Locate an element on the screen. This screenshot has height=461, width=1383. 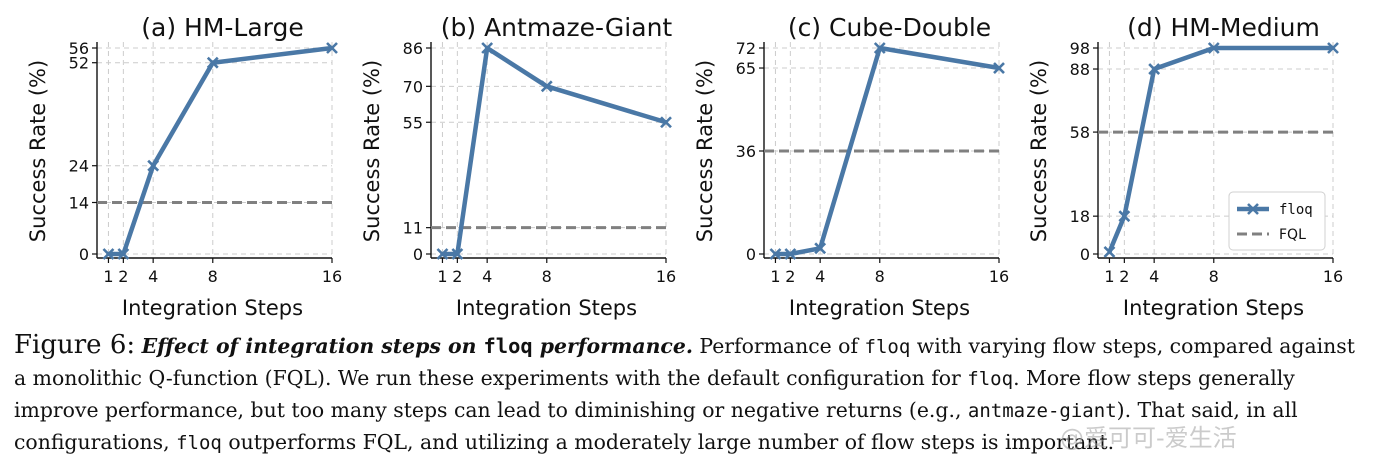
y-tick-label: 72 is located at coordinates (746, 48).